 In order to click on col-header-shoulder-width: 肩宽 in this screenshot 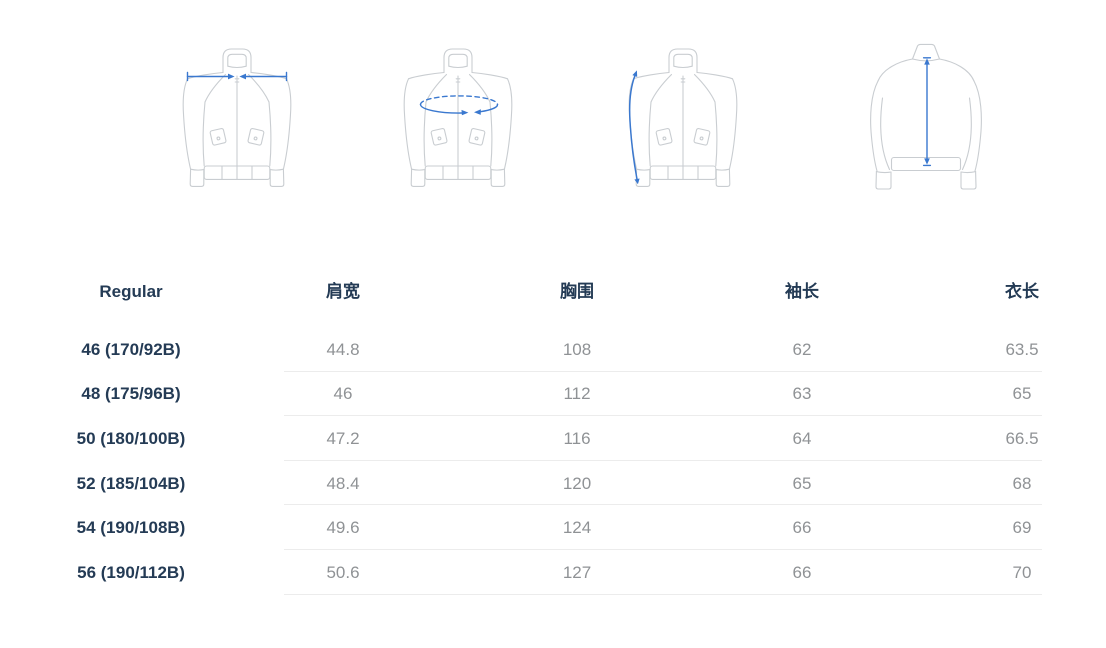, I will do `click(343, 291)`.